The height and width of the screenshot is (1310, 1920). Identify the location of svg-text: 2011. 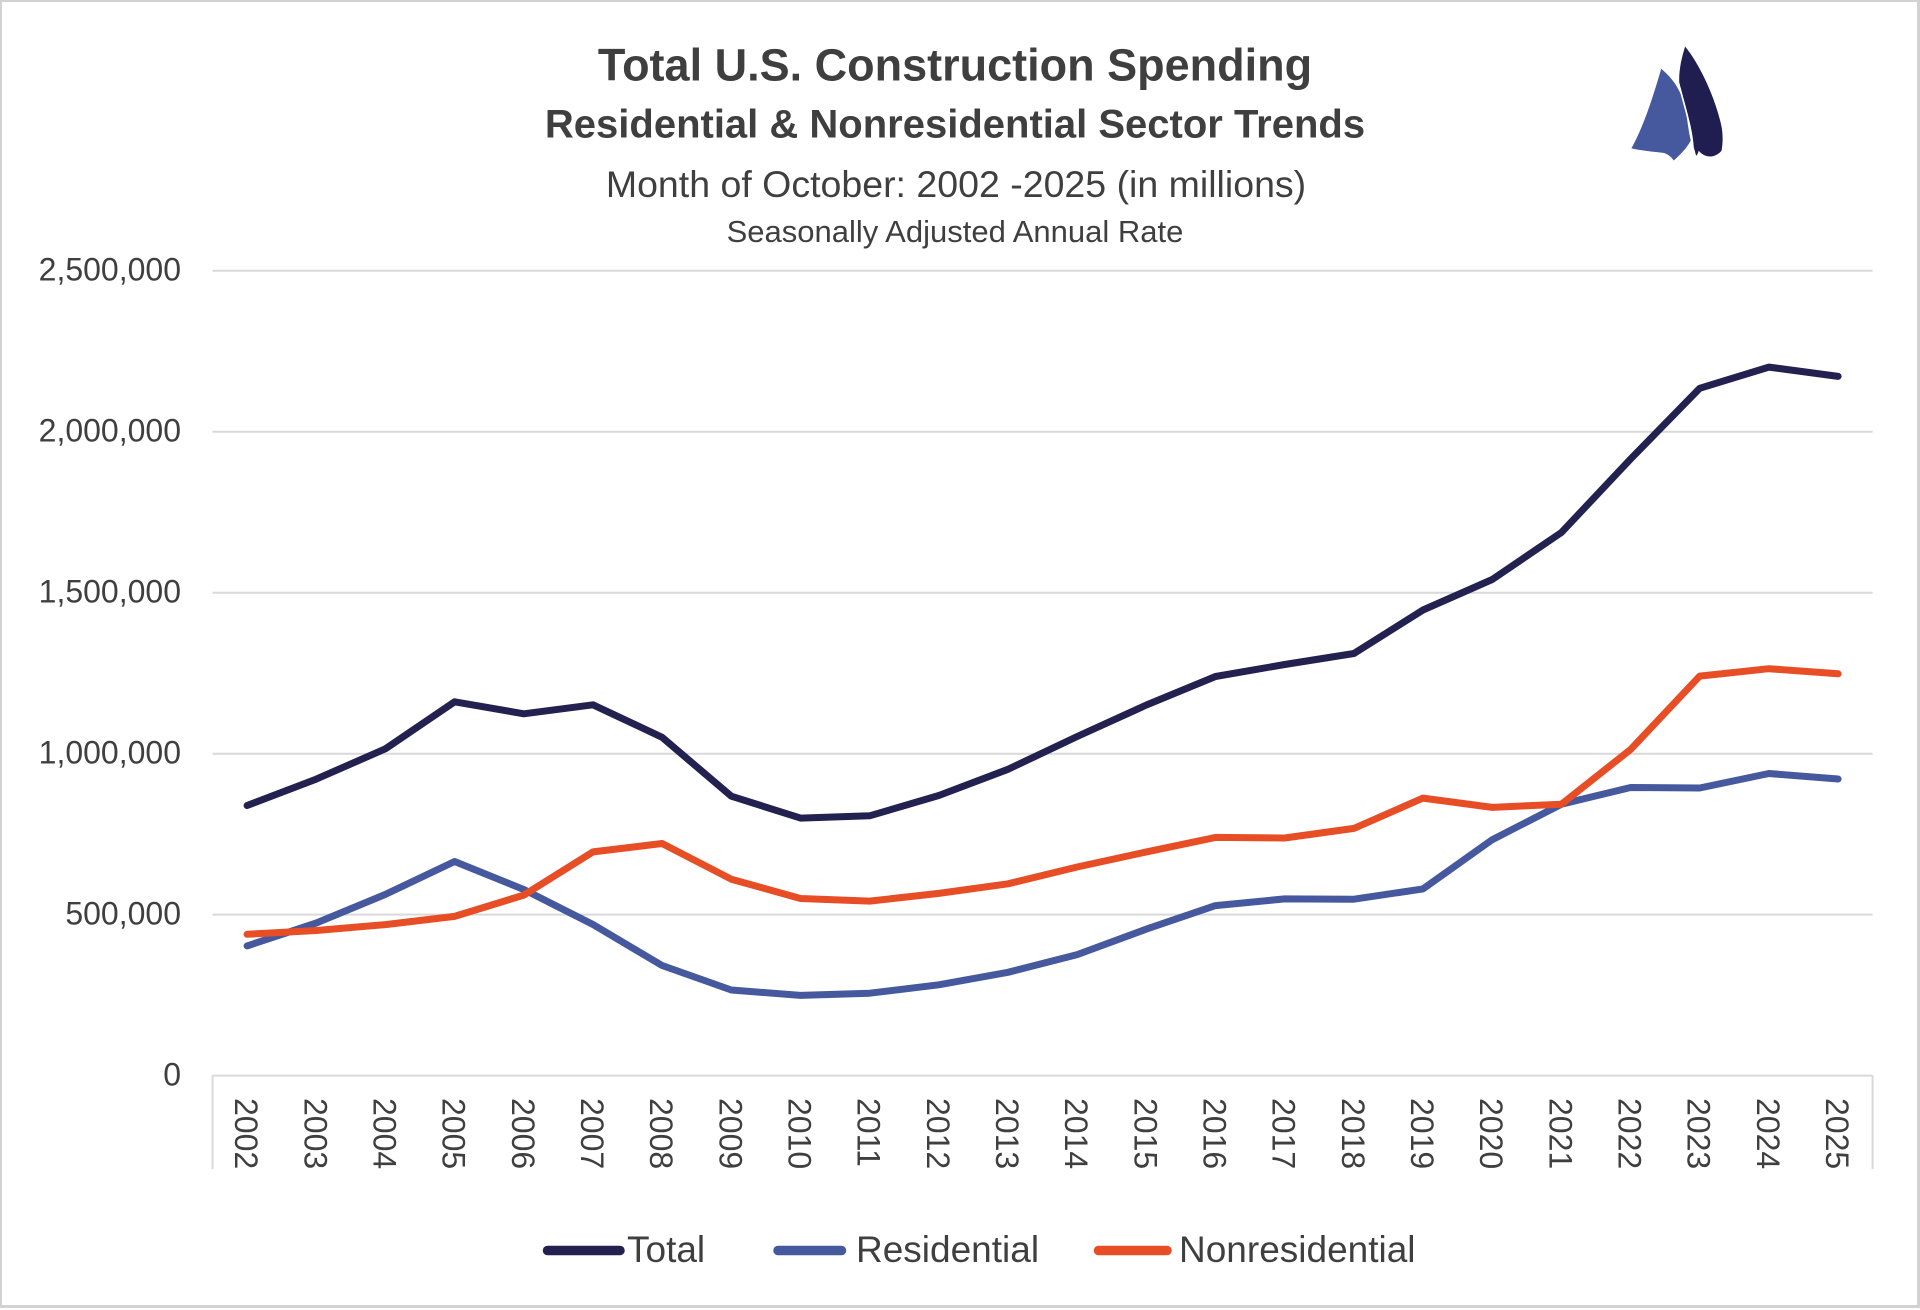
(869, 1132).